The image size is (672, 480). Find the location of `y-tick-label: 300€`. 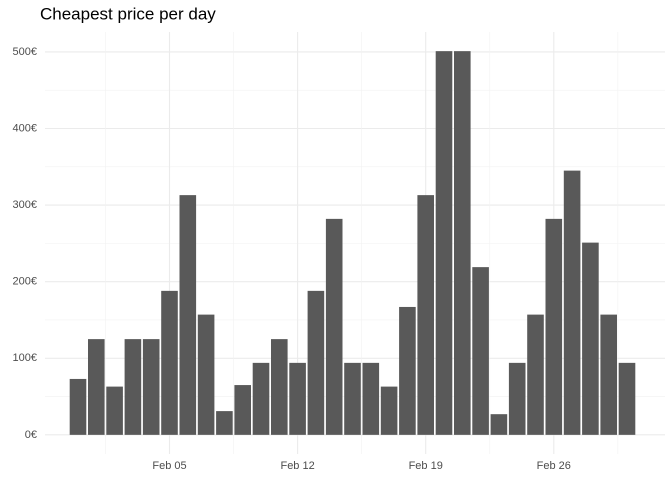

y-tick-label: 300€ is located at coordinates (25, 205).